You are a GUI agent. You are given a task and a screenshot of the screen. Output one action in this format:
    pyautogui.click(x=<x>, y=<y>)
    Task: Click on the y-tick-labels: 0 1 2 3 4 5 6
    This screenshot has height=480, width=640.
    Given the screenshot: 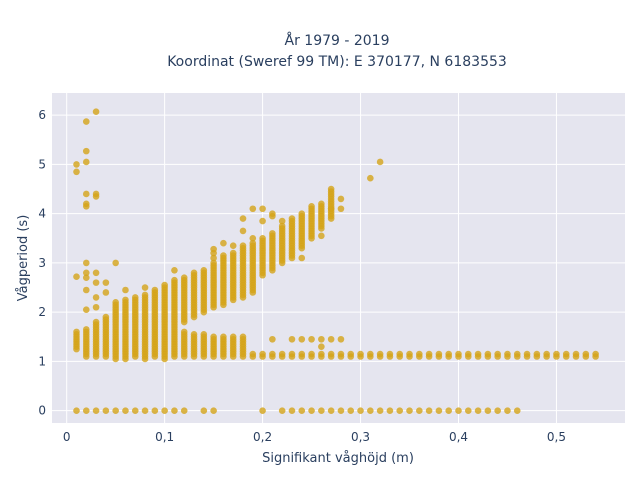 What is the action you would take?
    pyautogui.click(x=42, y=263)
    